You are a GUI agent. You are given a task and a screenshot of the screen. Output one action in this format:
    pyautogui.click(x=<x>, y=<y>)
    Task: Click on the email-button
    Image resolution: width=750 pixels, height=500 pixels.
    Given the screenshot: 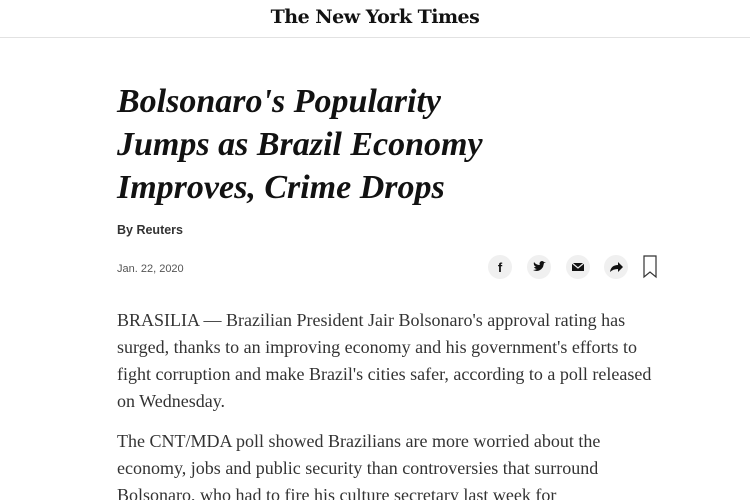 What is the action you would take?
    pyautogui.click(x=578, y=267)
    